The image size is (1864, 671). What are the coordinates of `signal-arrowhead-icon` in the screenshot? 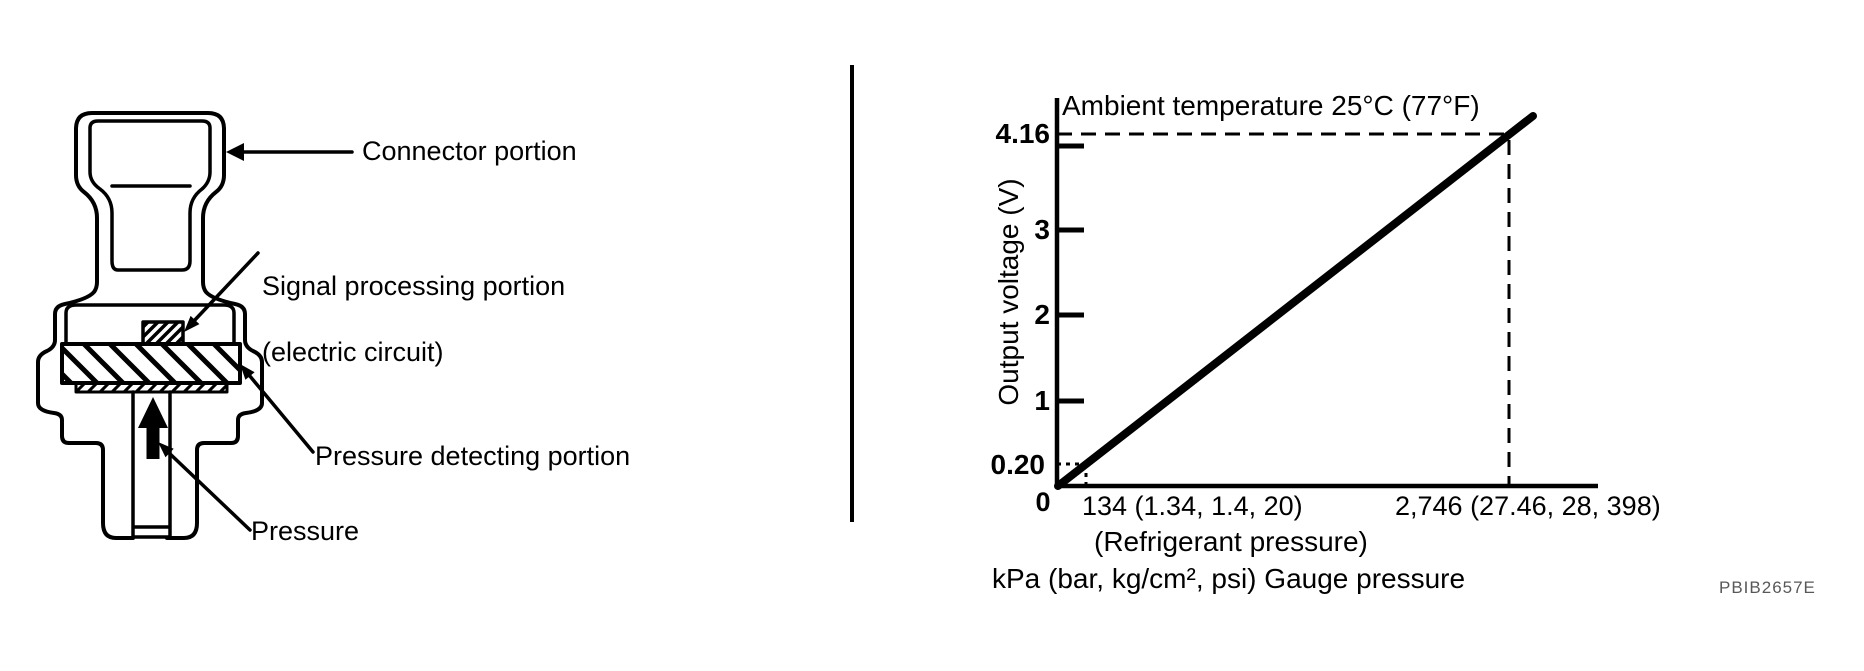 It's located at (192, 323).